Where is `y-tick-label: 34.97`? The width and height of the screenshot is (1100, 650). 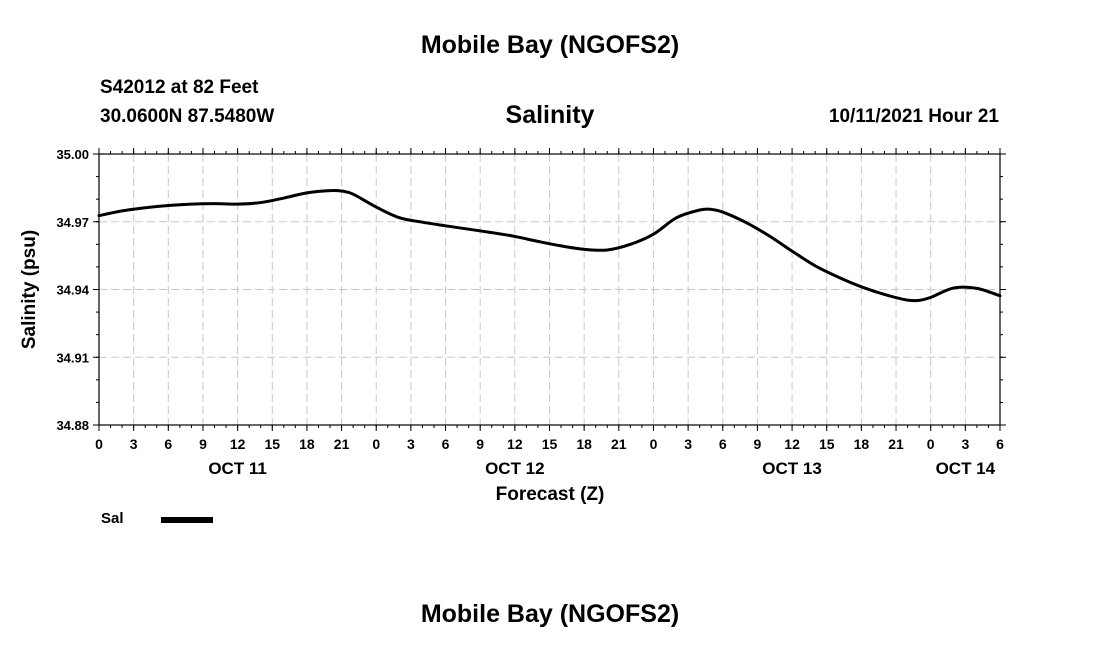 y-tick-label: 34.97 is located at coordinates (72, 222).